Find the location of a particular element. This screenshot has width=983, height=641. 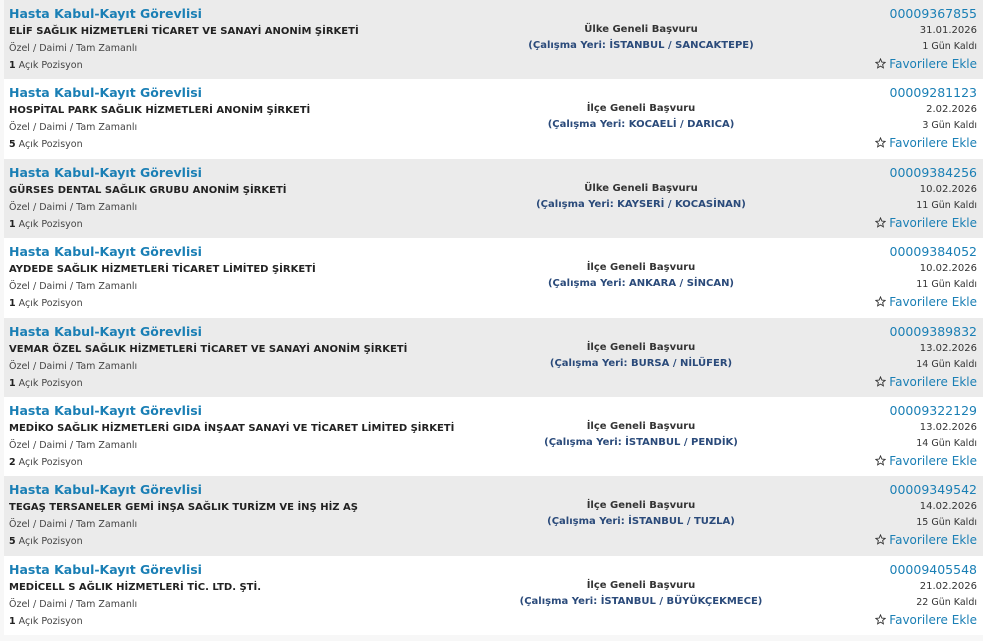

listing-id: 00009405548 is located at coordinates (933, 569).